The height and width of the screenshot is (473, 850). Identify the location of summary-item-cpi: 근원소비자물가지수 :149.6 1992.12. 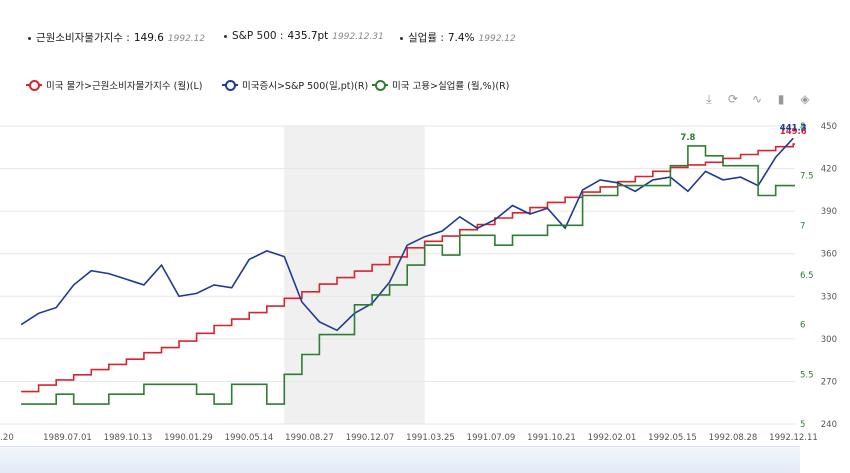
(116, 37).